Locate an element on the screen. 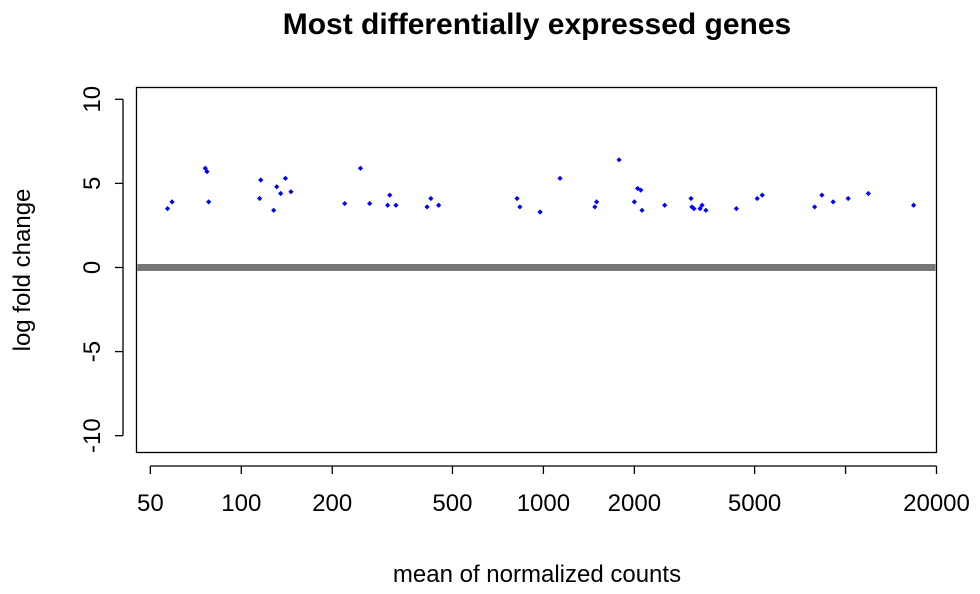 Image resolution: width=980 pixels, height=594 pixels. y-tick-label: -5 is located at coordinates (92, 351).